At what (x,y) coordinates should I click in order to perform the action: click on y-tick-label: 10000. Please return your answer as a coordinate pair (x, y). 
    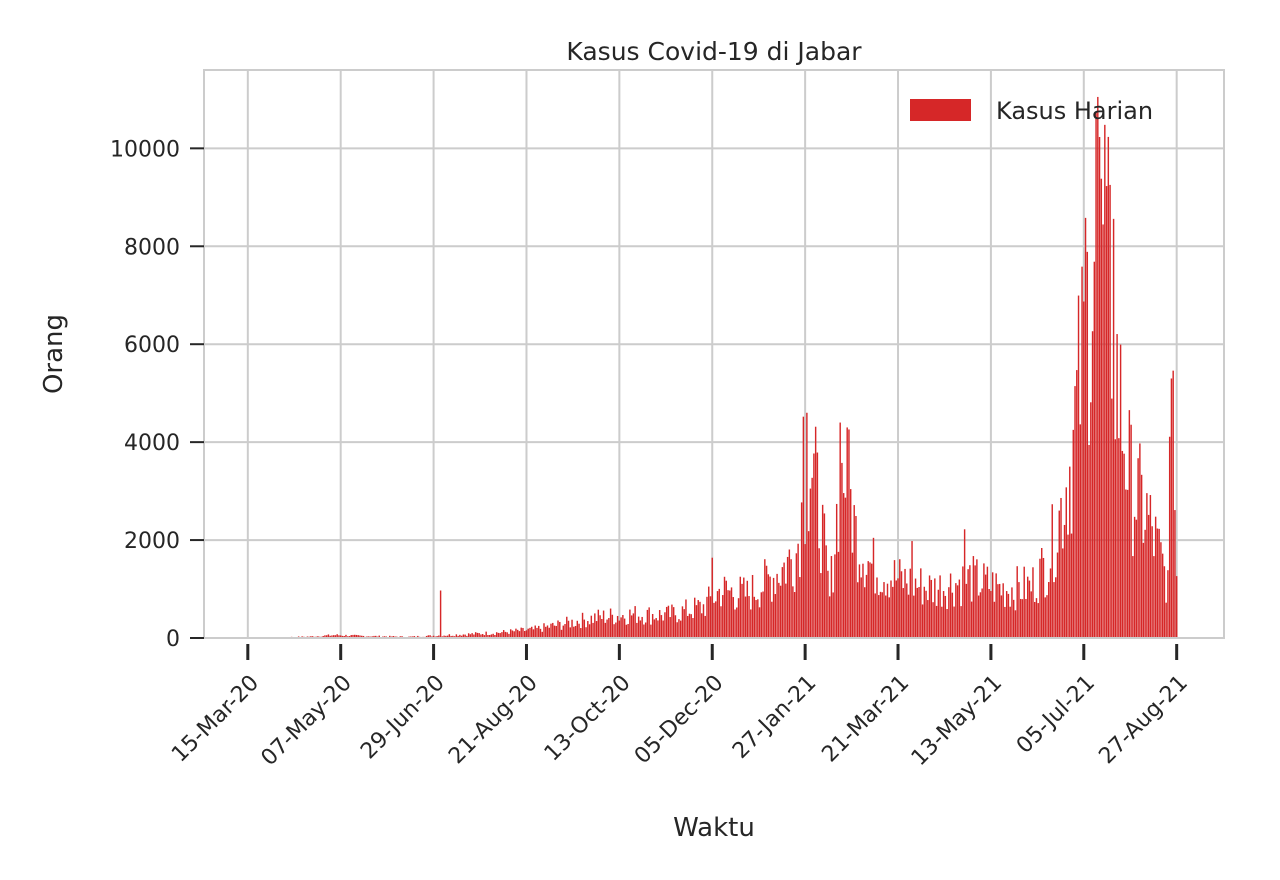
    Looking at the image, I should click on (145, 149).